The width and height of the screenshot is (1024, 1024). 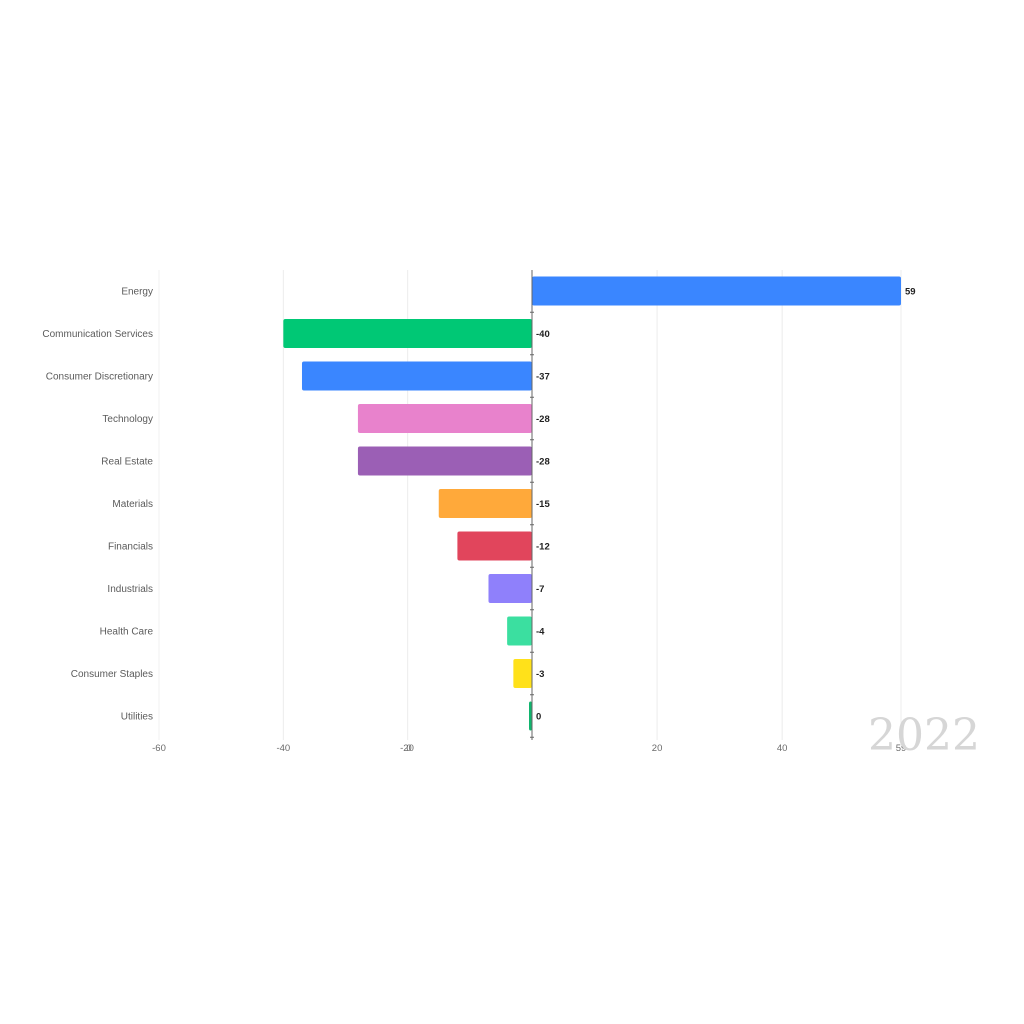 What do you see at coordinates (127, 632) in the screenshot?
I see `category-label: Health Care` at bounding box center [127, 632].